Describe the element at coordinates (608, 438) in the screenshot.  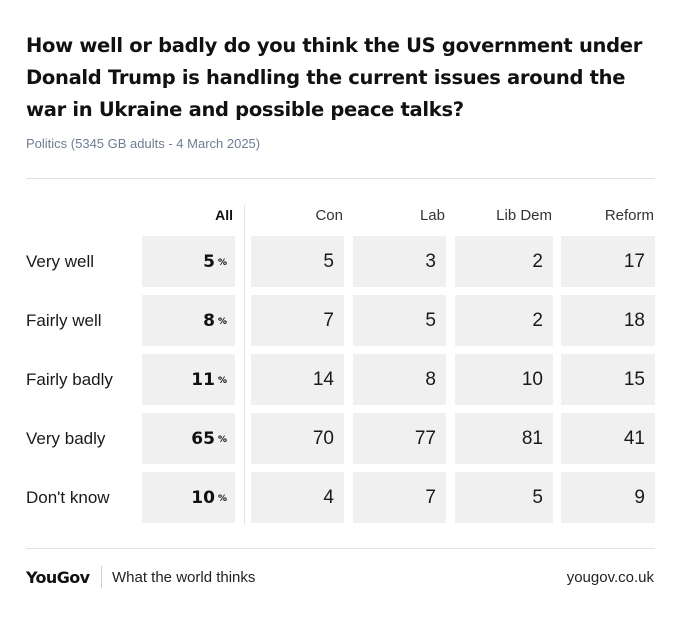
I see `table-cell: 41` at that location.